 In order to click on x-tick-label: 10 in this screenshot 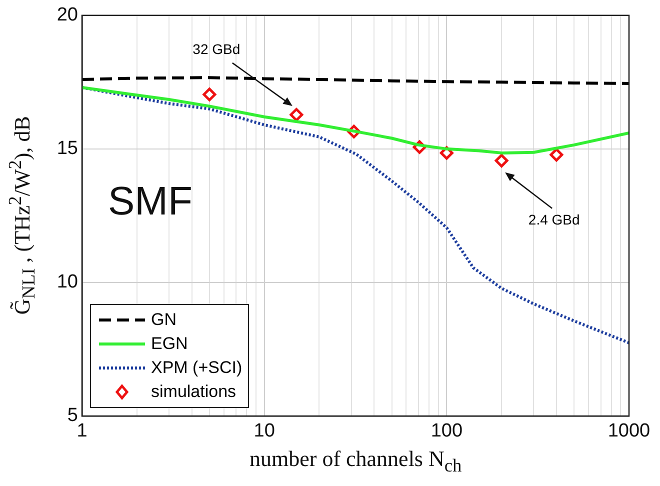, I will do `click(264, 431)`.